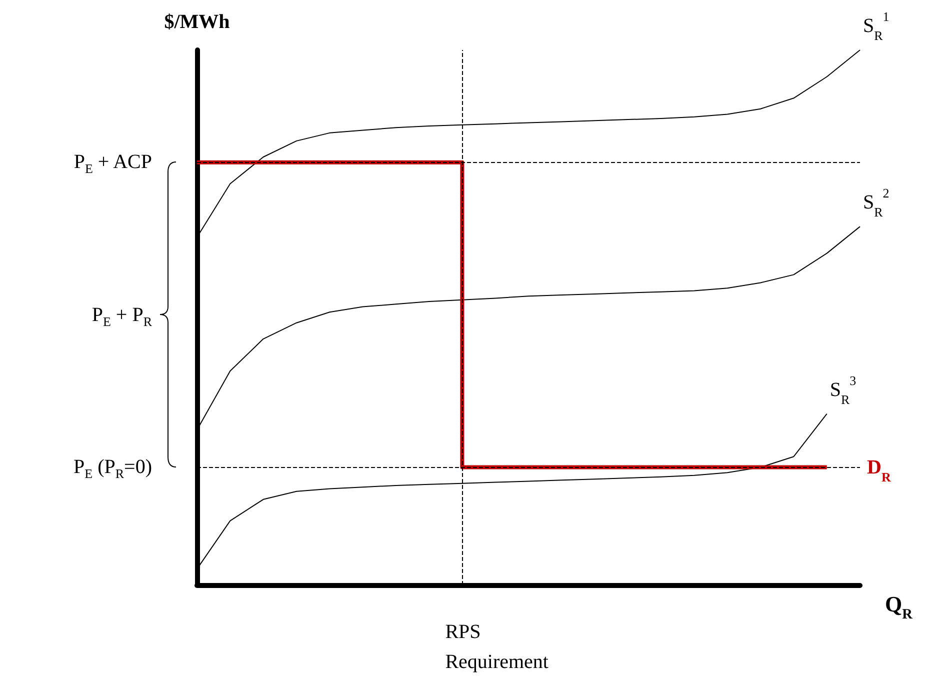 The height and width of the screenshot is (694, 932). I want to click on y-axis-title: $/MWh, so click(197, 22).